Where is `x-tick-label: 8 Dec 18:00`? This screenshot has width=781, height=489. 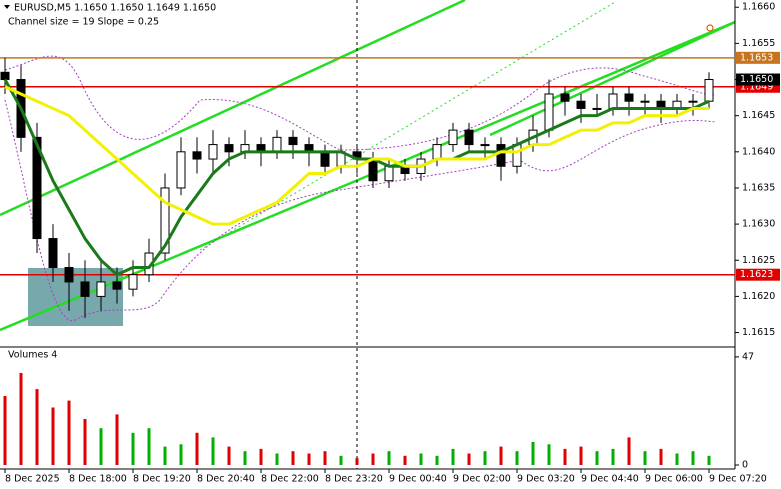 x-tick-label: 8 Dec 18:00 is located at coordinates (98, 479).